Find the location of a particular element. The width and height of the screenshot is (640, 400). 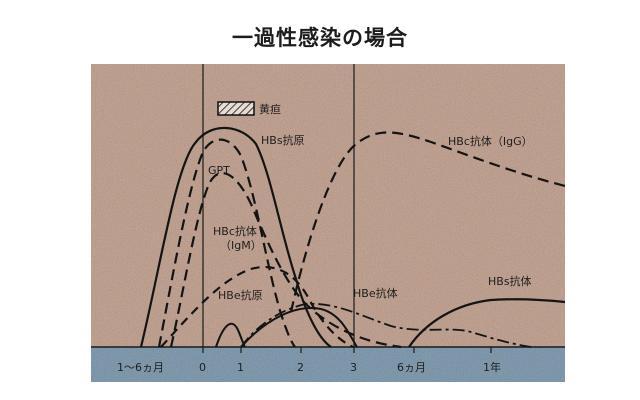

hbs-antibody-label: HBs抗体 is located at coordinates (510, 281).